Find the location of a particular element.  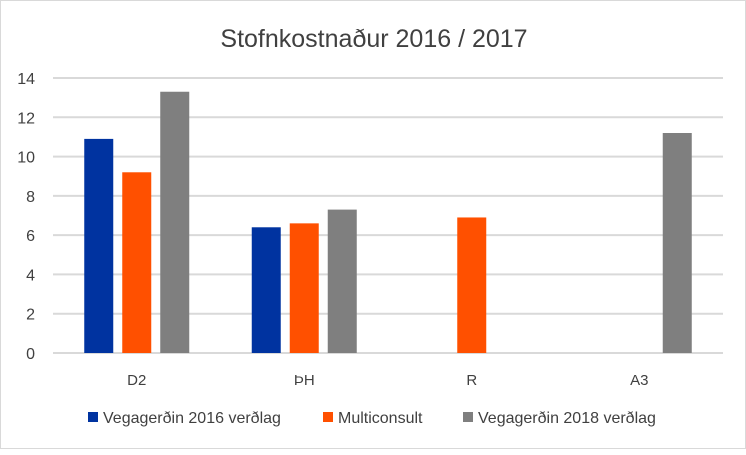

y-tick-label: 2 is located at coordinates (30, 315).